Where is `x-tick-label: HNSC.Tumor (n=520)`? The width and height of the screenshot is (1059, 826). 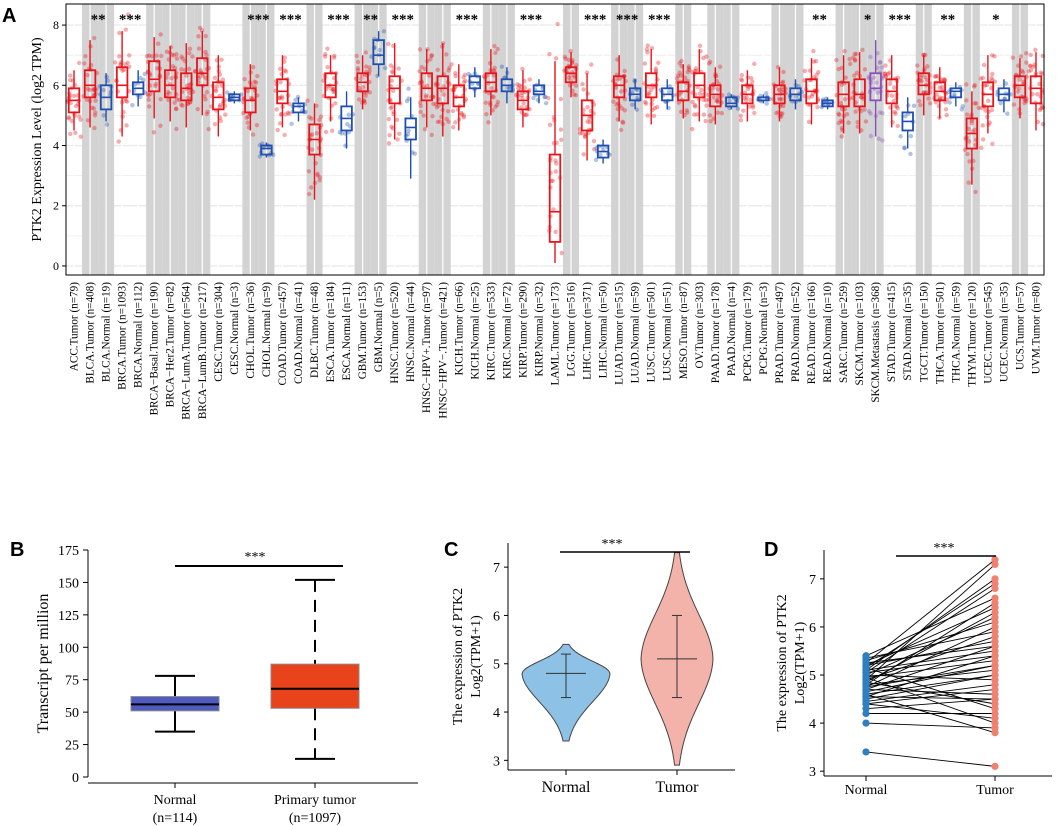 x-tick-label: HNSC.Tumor (n=520) is located at coordinates (395, 333).